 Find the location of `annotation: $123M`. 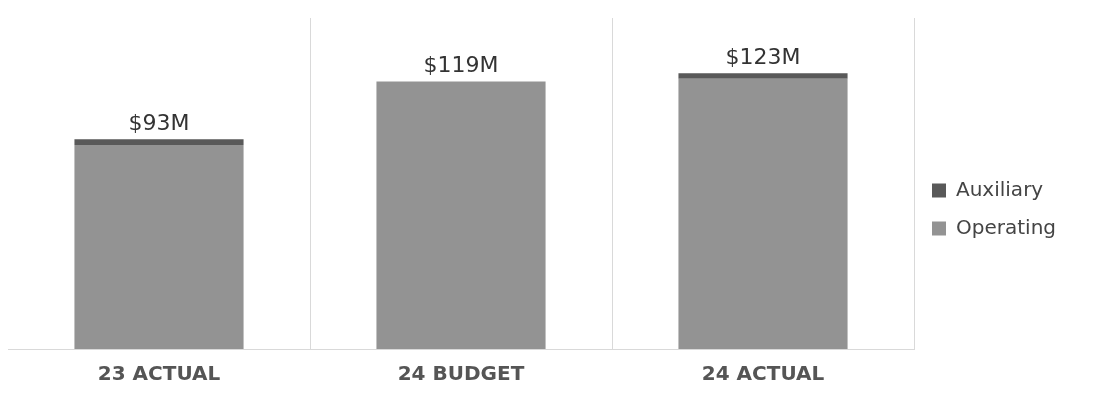

annotation: $123M is located at coordinates (763, 56).